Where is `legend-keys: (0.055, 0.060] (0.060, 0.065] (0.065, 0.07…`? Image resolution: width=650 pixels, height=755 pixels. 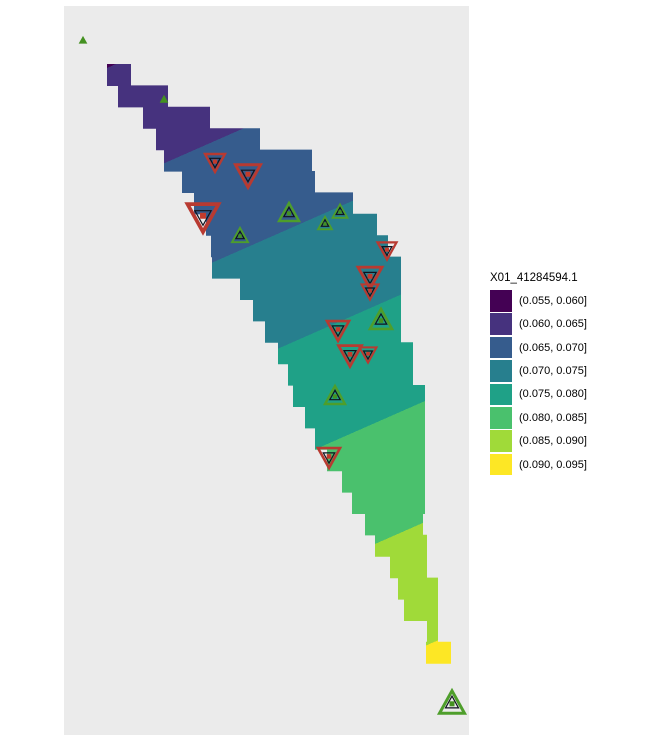 legend-keys: (0.055, 0.060] (0.060, 0.065] (0.065, 0.07… is located at coordinates (565, 383).